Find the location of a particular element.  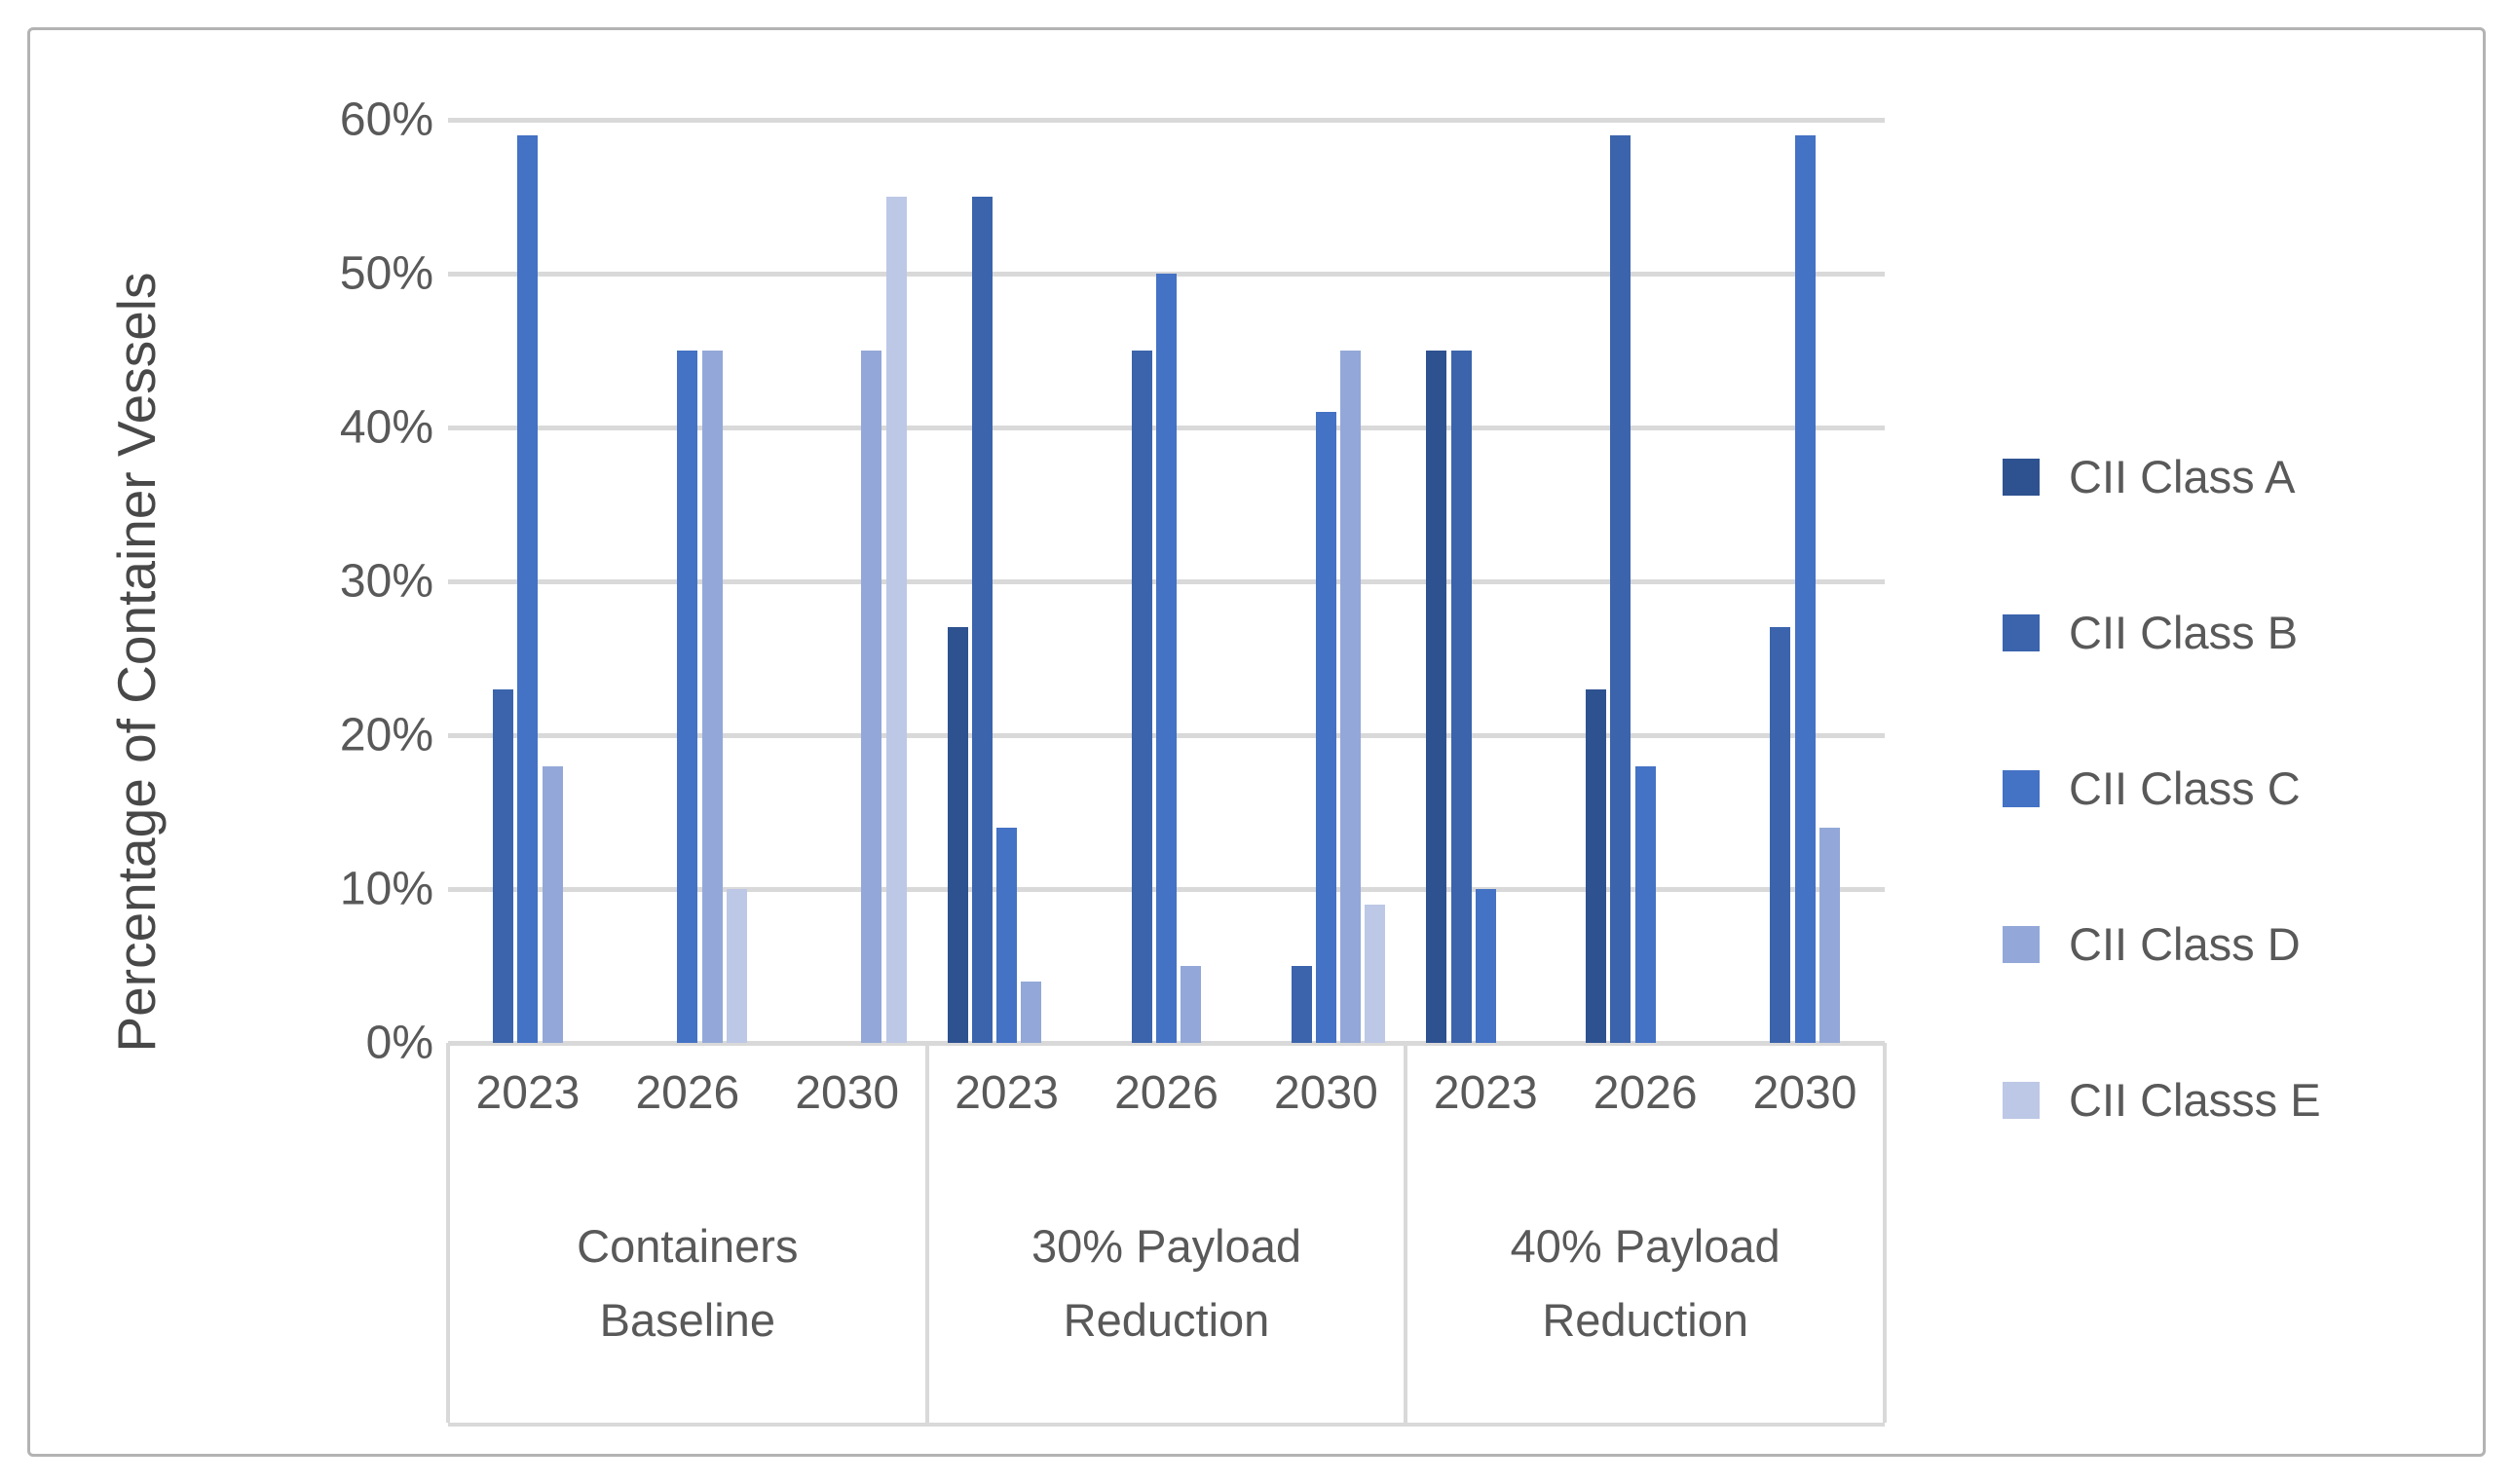

legend-item: CII Class A is located at coordinates (2162, 476).